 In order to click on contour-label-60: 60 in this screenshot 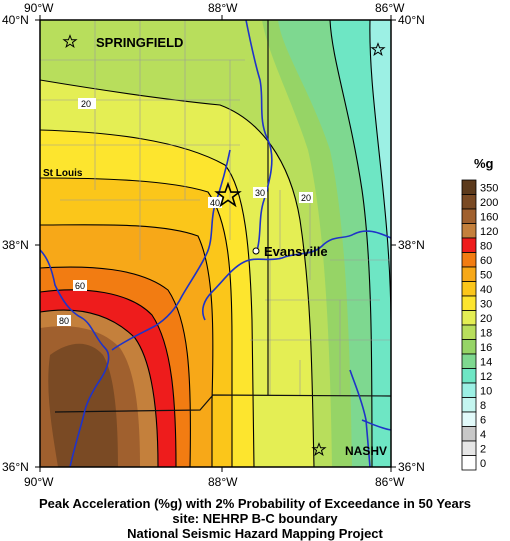, I will do `click(80, 286)`.